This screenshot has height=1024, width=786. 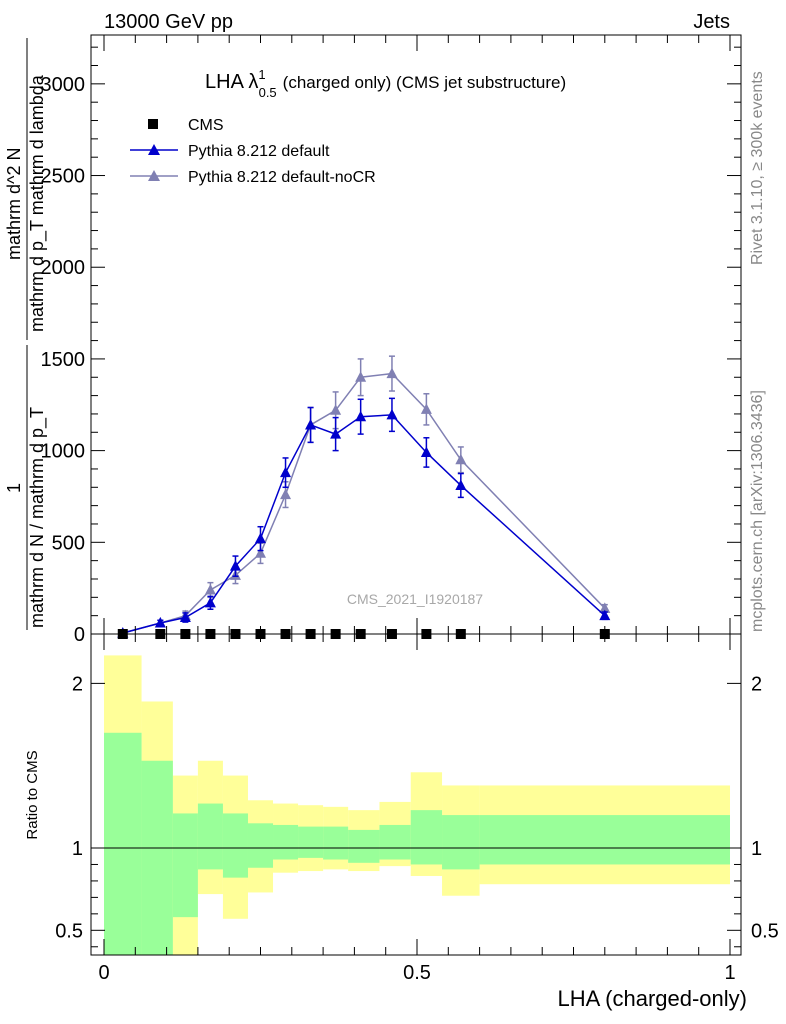 I want to click on main-ytick-label: 2500, so click(x=63, y=177).